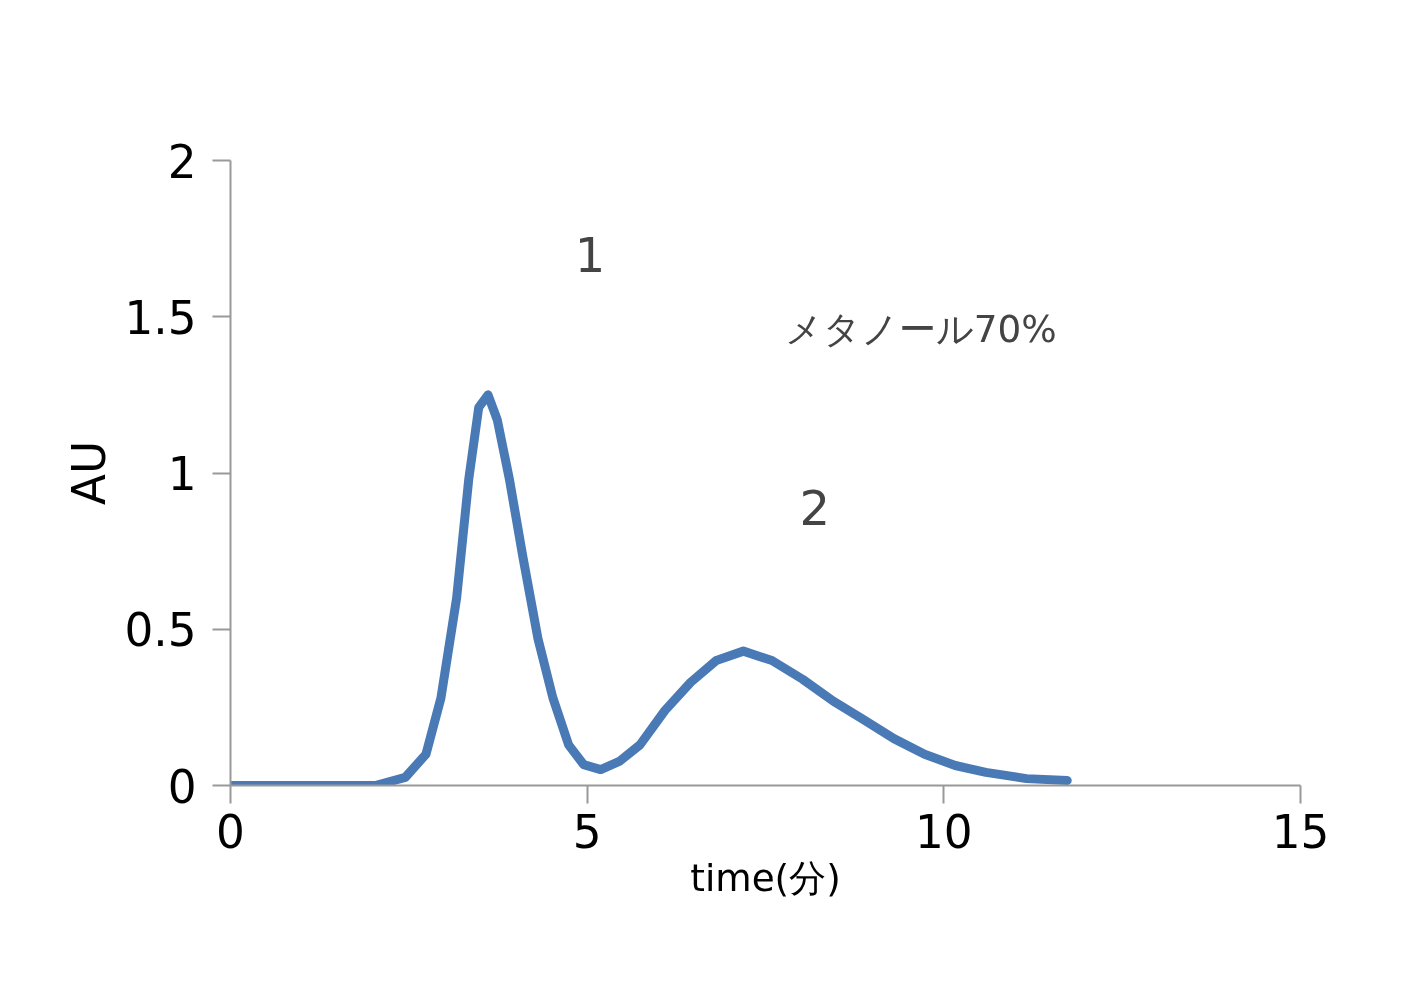 Image resolution: width=1413 pixels, height=994 pixels. I want to click on annotation: メタノール70%, so click(920, 329).